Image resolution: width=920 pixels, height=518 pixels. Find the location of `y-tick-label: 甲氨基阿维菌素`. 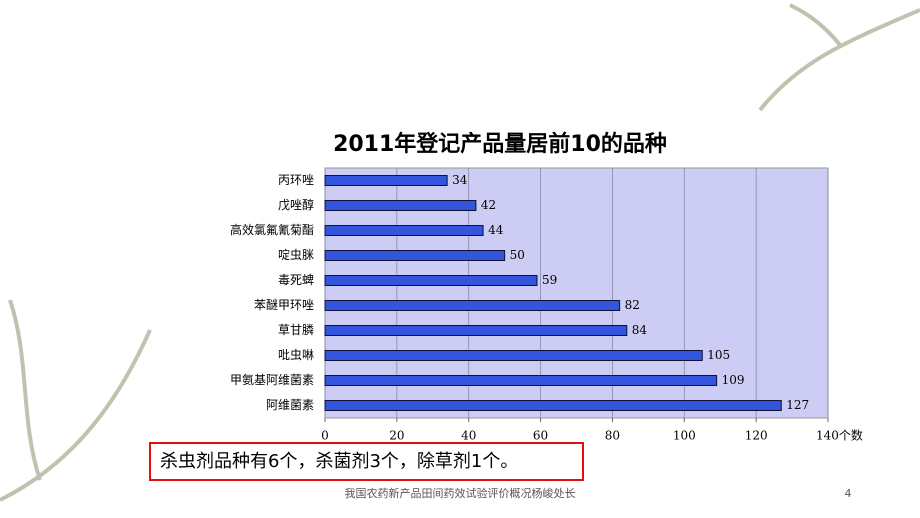

y-tick-label: 甲氨基阿维菌素 is located at coordinates (272, 380).